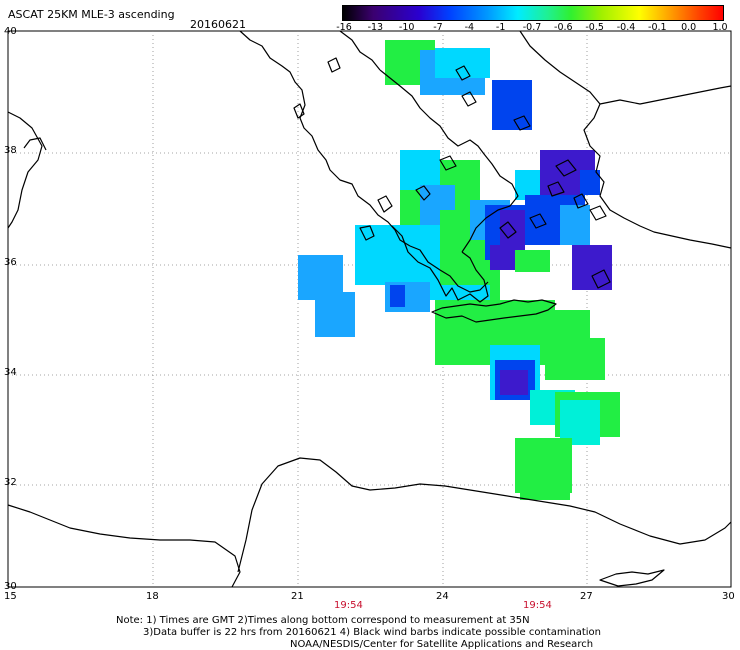  Describe the element at coordinates (10, 372) in the screenshot. I see `lat-label: 34` at that location.